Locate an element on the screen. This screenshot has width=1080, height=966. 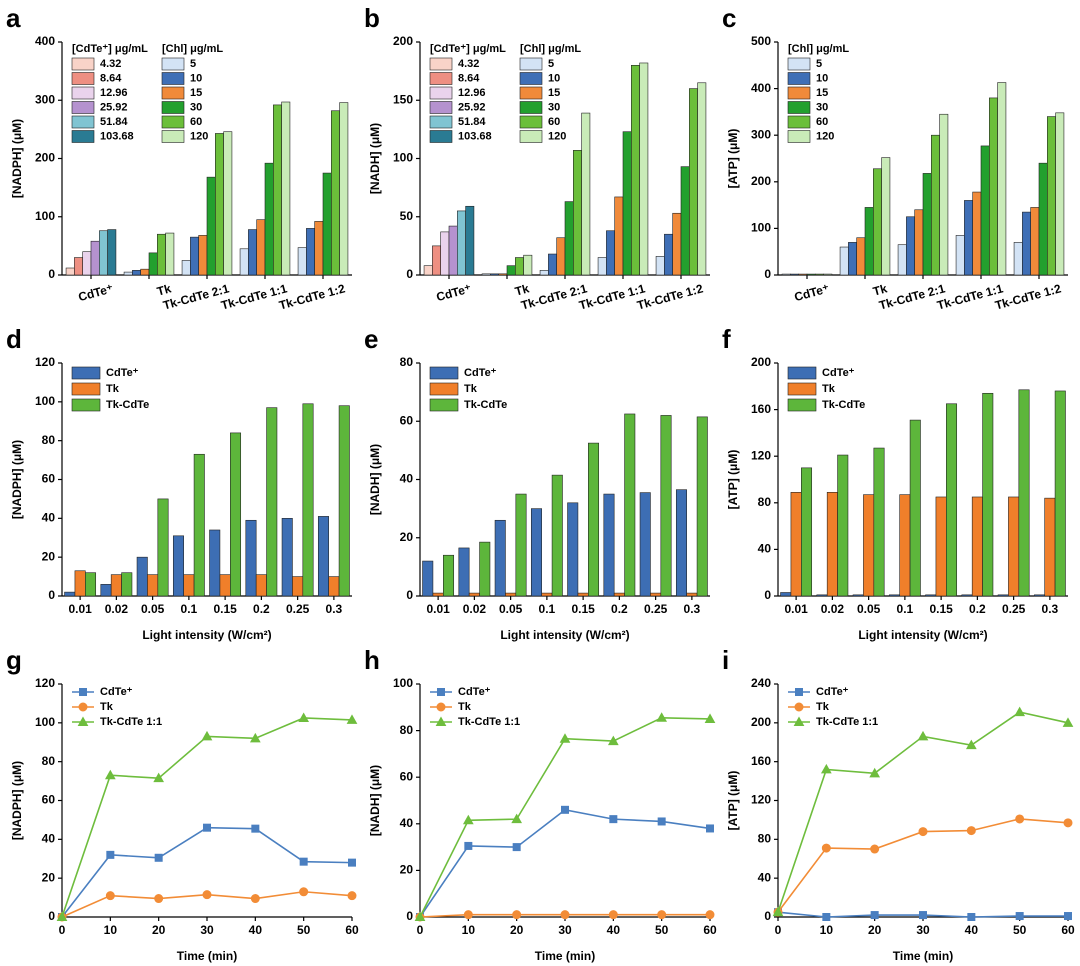
x-axis-label: Time (min) is located at coordinates (565, 956).